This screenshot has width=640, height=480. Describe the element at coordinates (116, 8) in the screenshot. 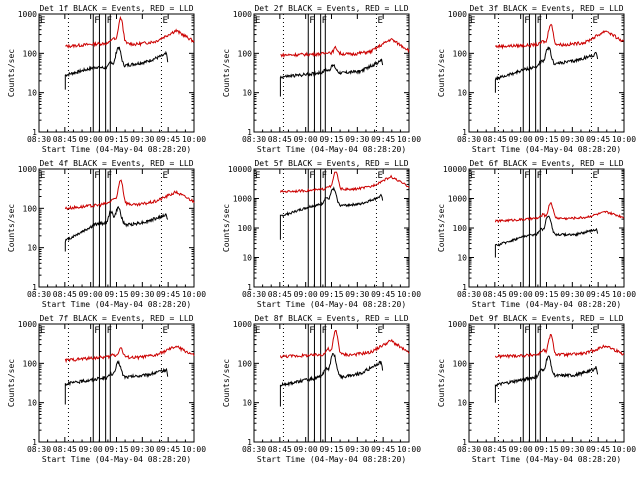

I see `panel-title: Det 1f BLACK = Events, RED = LLD` at that location.